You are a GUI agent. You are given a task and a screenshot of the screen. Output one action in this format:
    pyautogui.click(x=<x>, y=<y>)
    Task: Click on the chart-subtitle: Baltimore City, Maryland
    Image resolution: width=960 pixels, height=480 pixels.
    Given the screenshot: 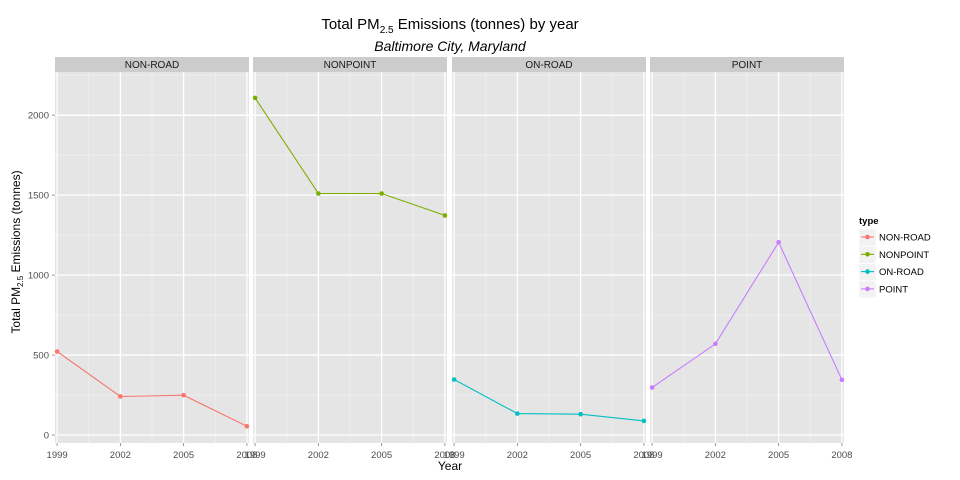 What is the action you would take?
    pyautogui.click(x=450, y=46)
    